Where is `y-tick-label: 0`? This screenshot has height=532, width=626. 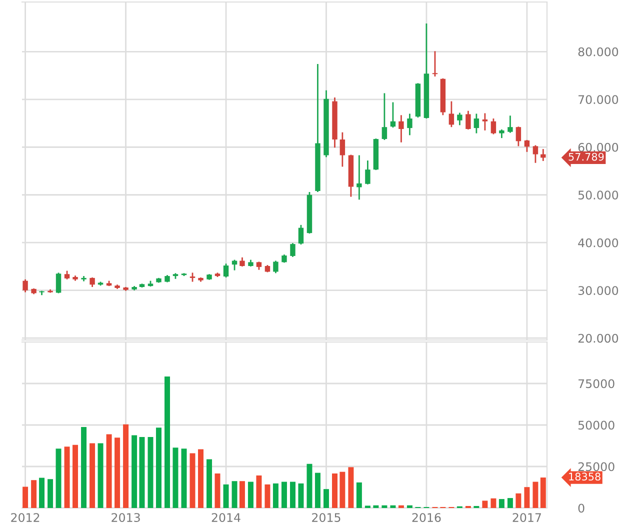
y-tick-label: 0 is located at coordinates (581, 508).